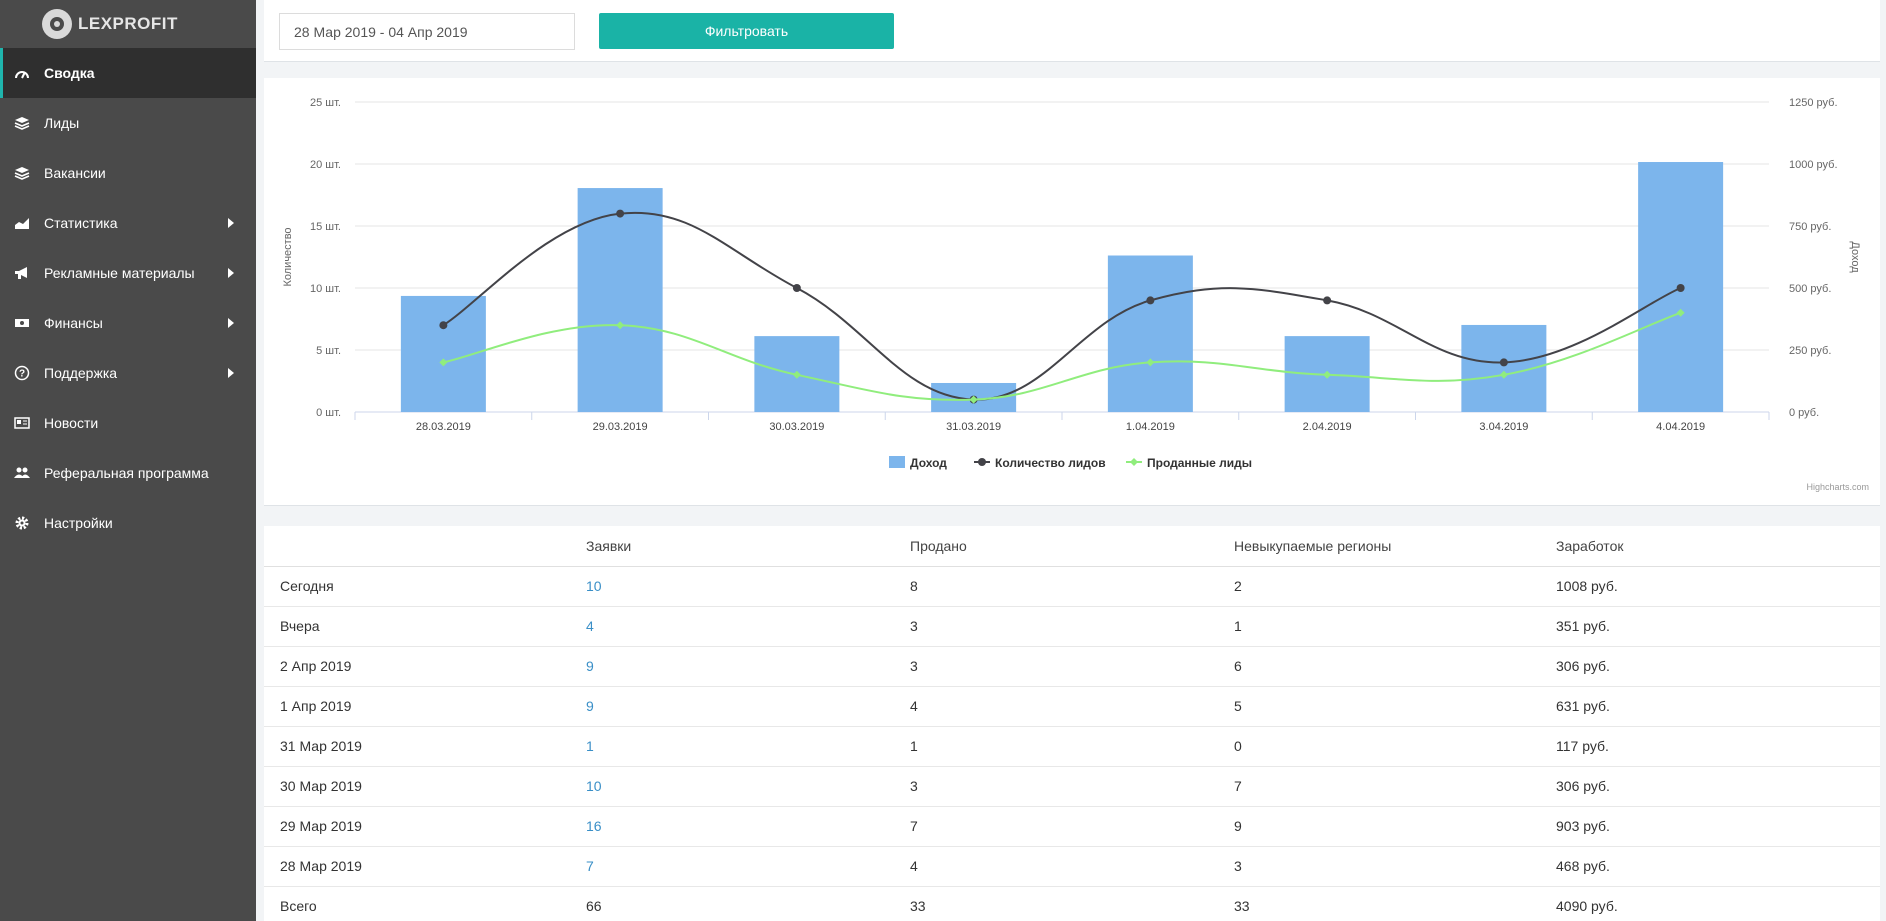 This screenshot has width=1886, height=921. Describe the element at coordinates (1072, 666) in the screenshot. I see `table-row: 2 Апр 2019 9 3 6 306 руб.` at that location.